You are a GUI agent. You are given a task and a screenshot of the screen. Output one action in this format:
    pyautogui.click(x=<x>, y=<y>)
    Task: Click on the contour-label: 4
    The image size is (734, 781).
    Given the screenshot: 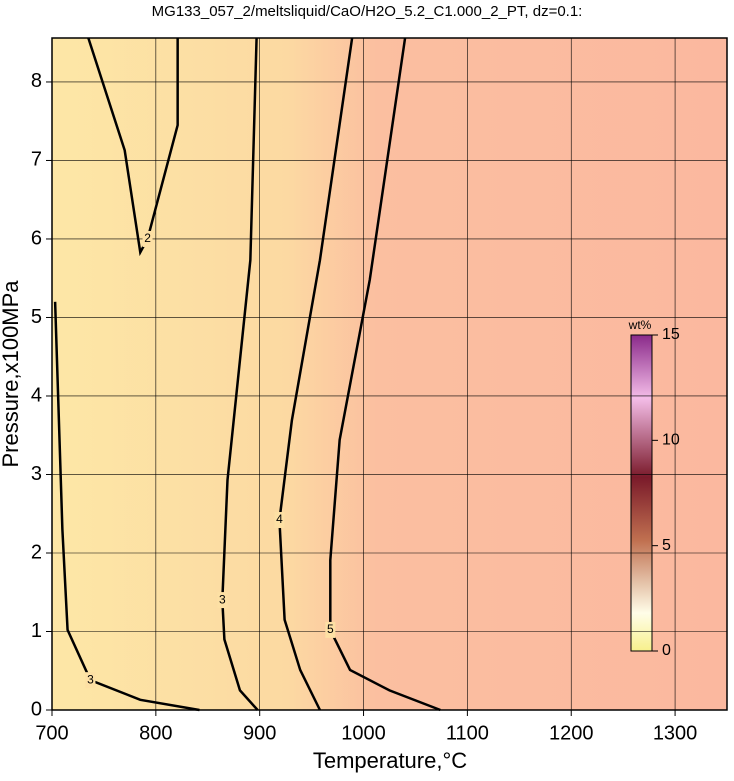 What is the action you would take?
    pyautogui.click(x=279, y=519)
    